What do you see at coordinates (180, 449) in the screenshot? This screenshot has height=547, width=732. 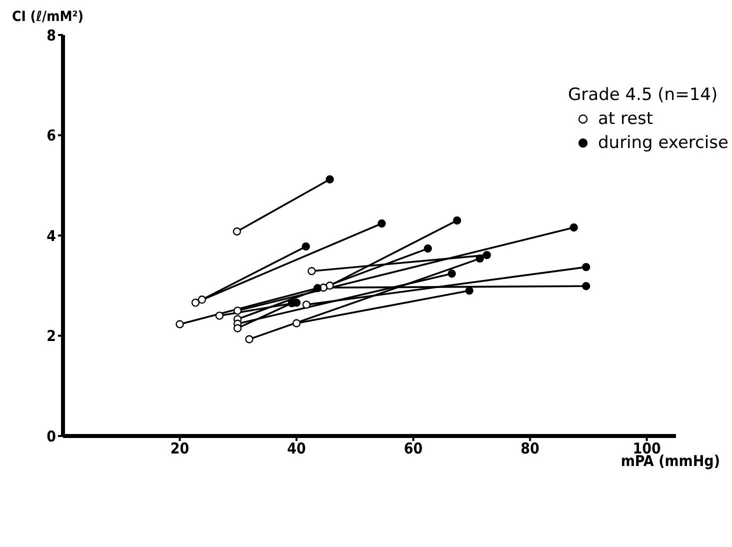 I see `x-tick-label: 20` at bounding box center [180, 449].